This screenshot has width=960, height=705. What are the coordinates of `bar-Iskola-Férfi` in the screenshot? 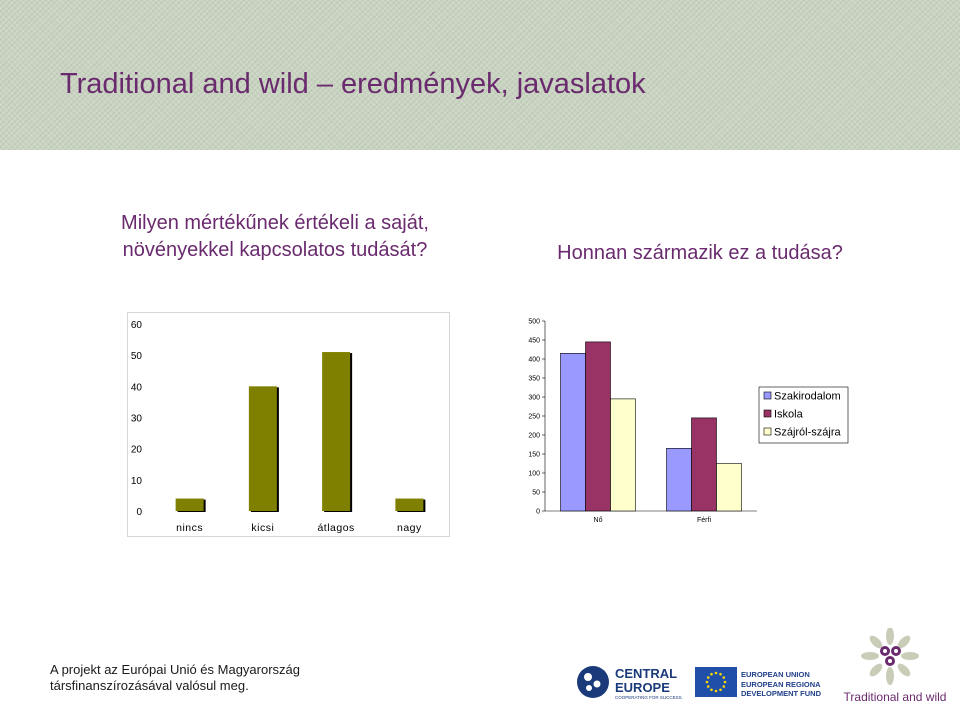 It's located at (704, 464).